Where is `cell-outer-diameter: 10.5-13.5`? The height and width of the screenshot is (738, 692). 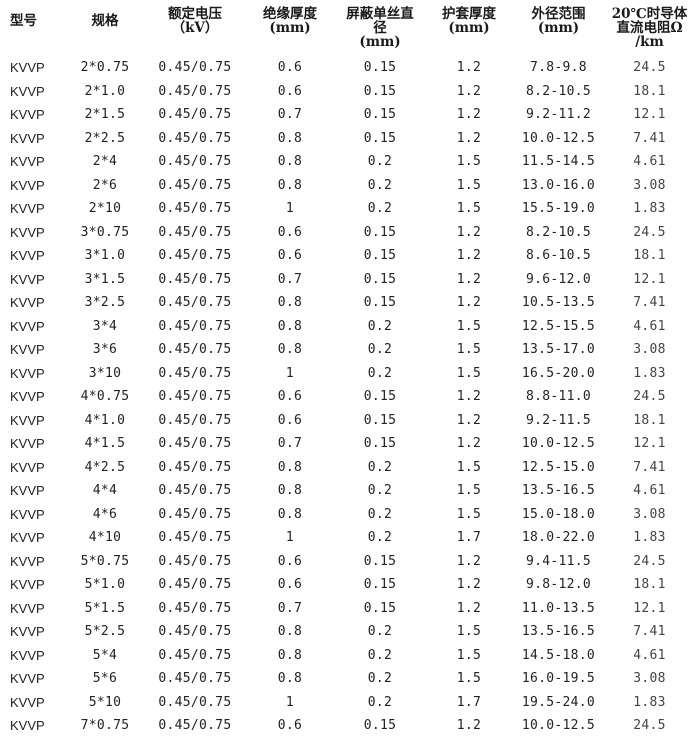
cell-outer-diameter: 10.5-13.5 is located at coordinates (558, 303).